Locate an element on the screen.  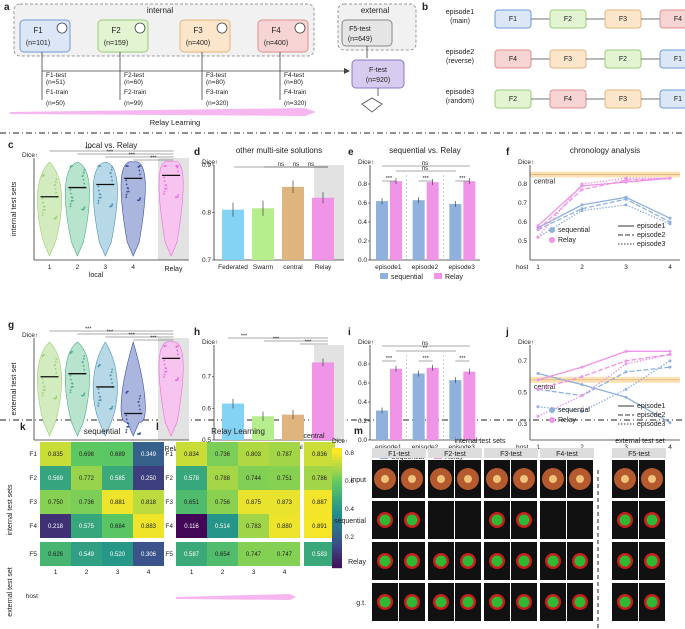
heatmap-value: 0.803 is located at coordinates (254, 455).